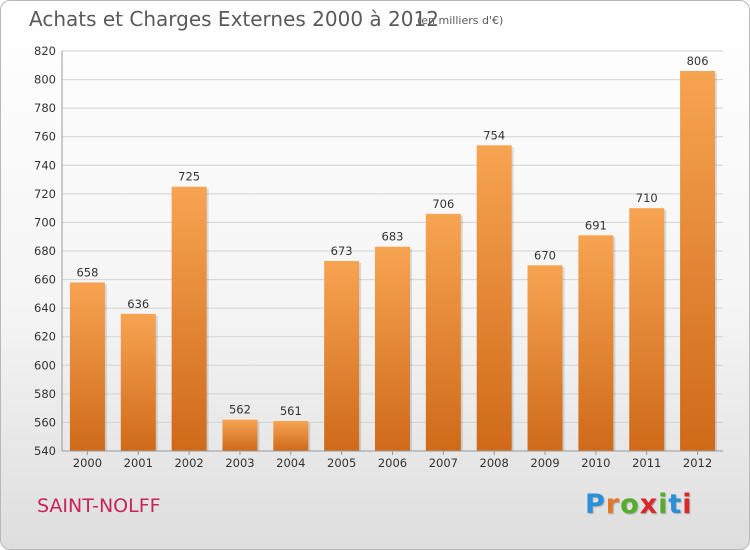 Image resolution: width=750 pixels, height=550 pixels. Describe the element at coordinates (545, 255) in the screenshot. I see `value-label-2009: 670` at that location.